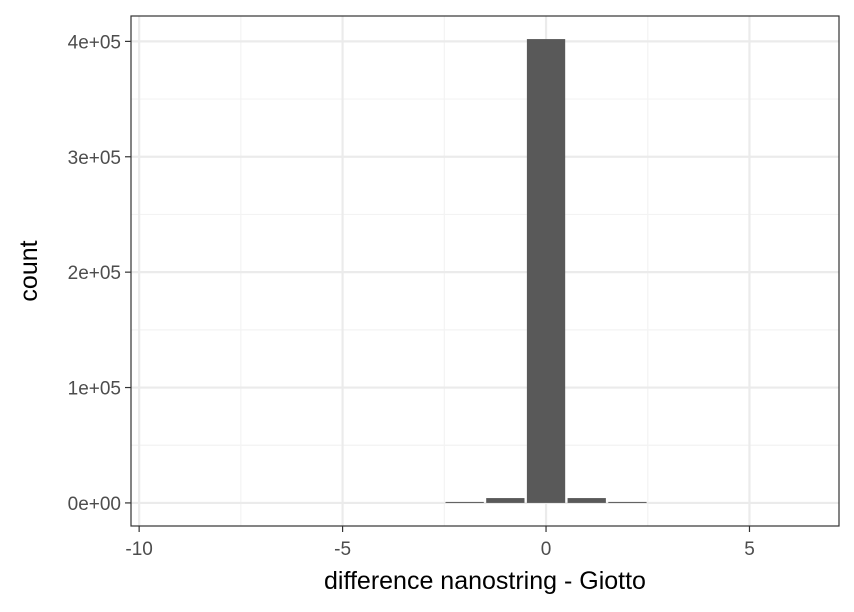 The width and height of the screenshot is (854, 612). What do you see at coordinates (94, 273) in the screenshot?
I see `y-tick-label: 2e+05` at bounding box center [94, 273].